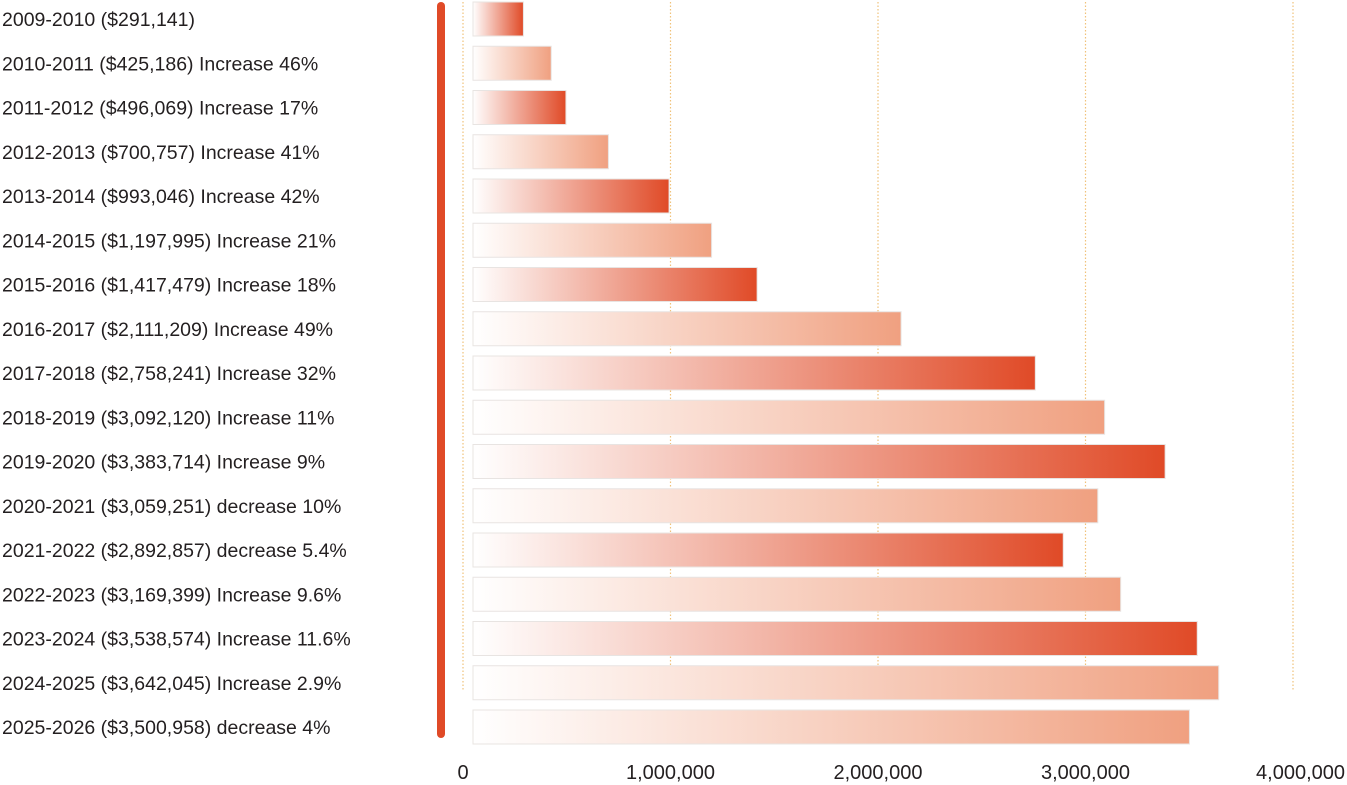 The image size is (1347, 785). What do you see at coordinates (176, 640) in the screenshot?
I see `category-label: 2023-2024 ($3,538,574) Increase 11.6%` at bounding box center [176, 640].